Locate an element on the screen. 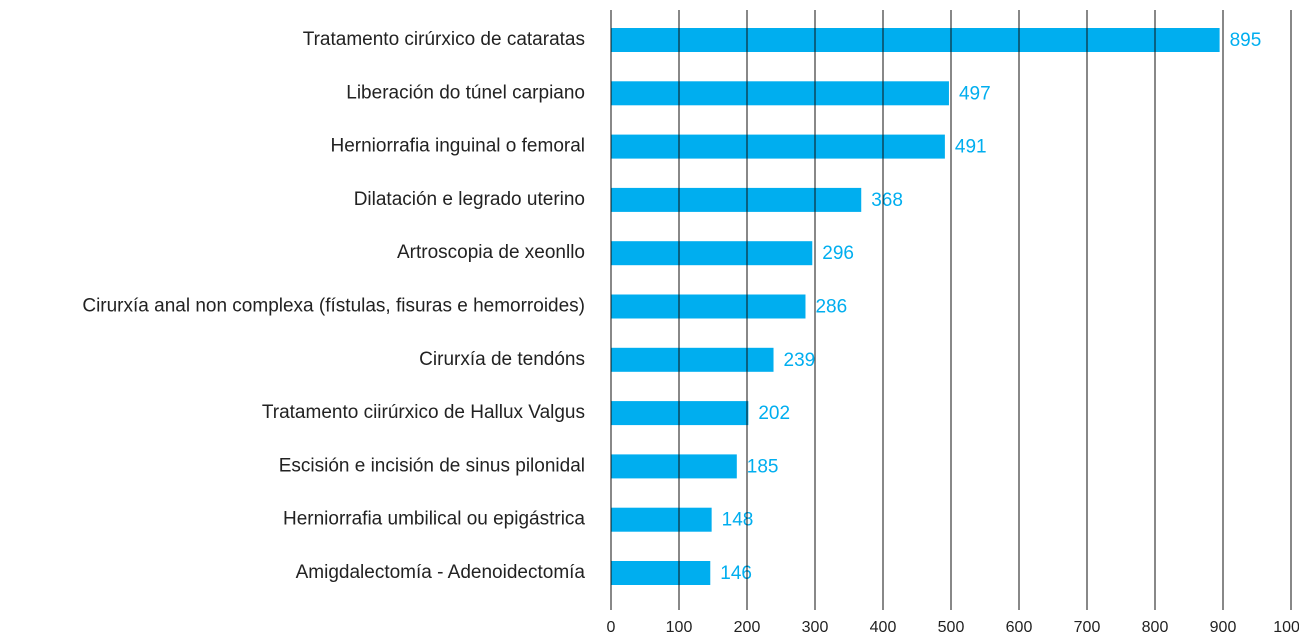 The width and height of the screenshot is (1299, 636). x-tick-label: 200 is located at coordinates (747, 627).